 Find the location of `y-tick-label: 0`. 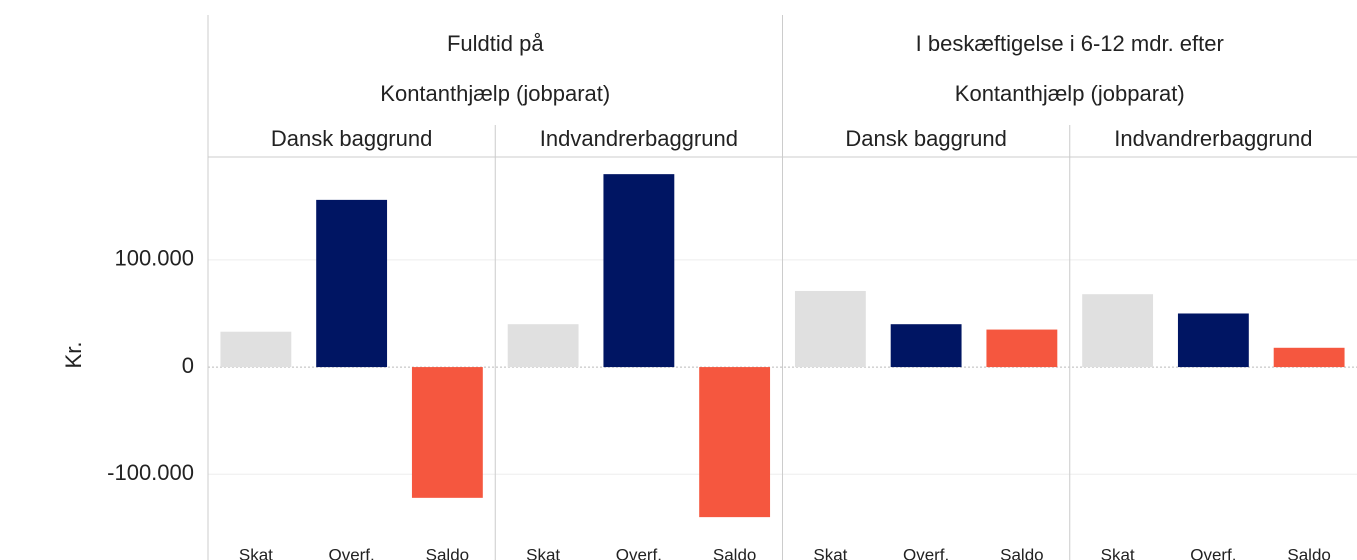

y-tick-label: 0 is located at coordinates (188, 365).